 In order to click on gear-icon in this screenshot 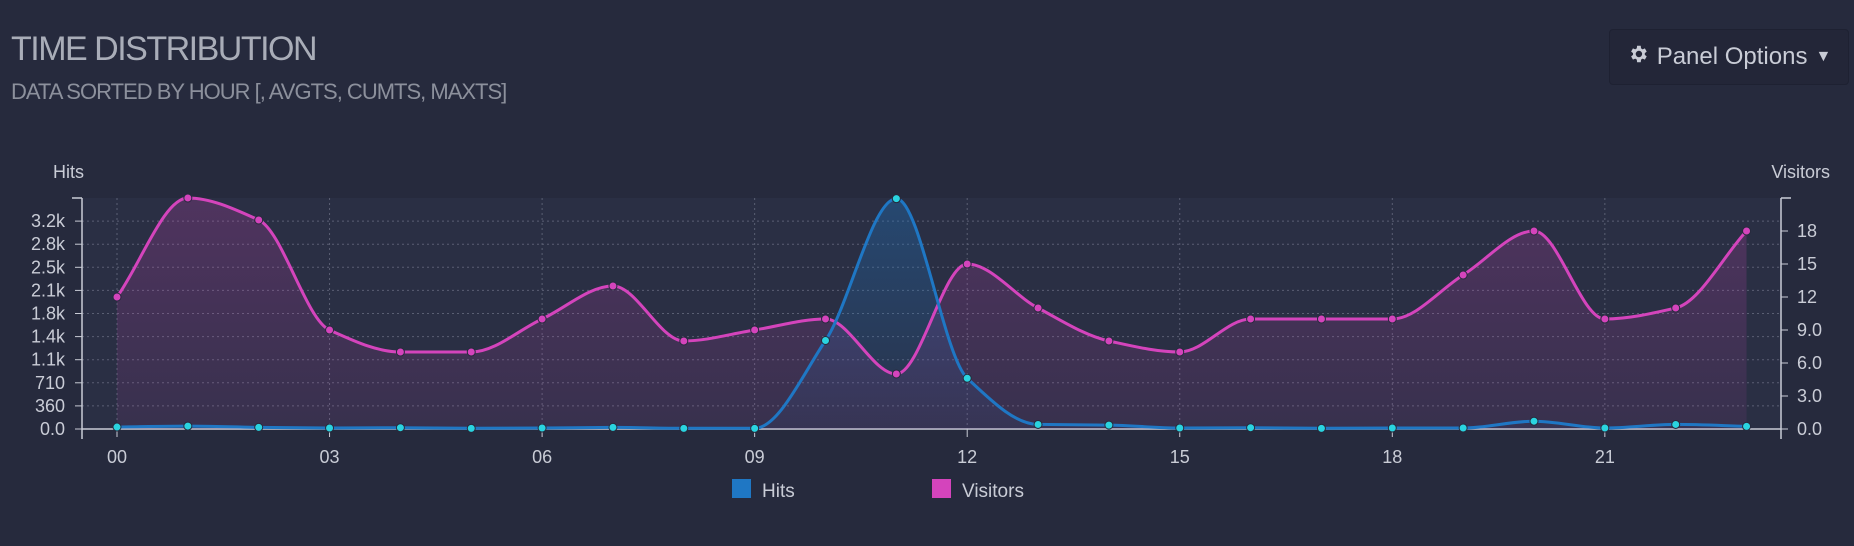, I will do `click(1638, 57)`.